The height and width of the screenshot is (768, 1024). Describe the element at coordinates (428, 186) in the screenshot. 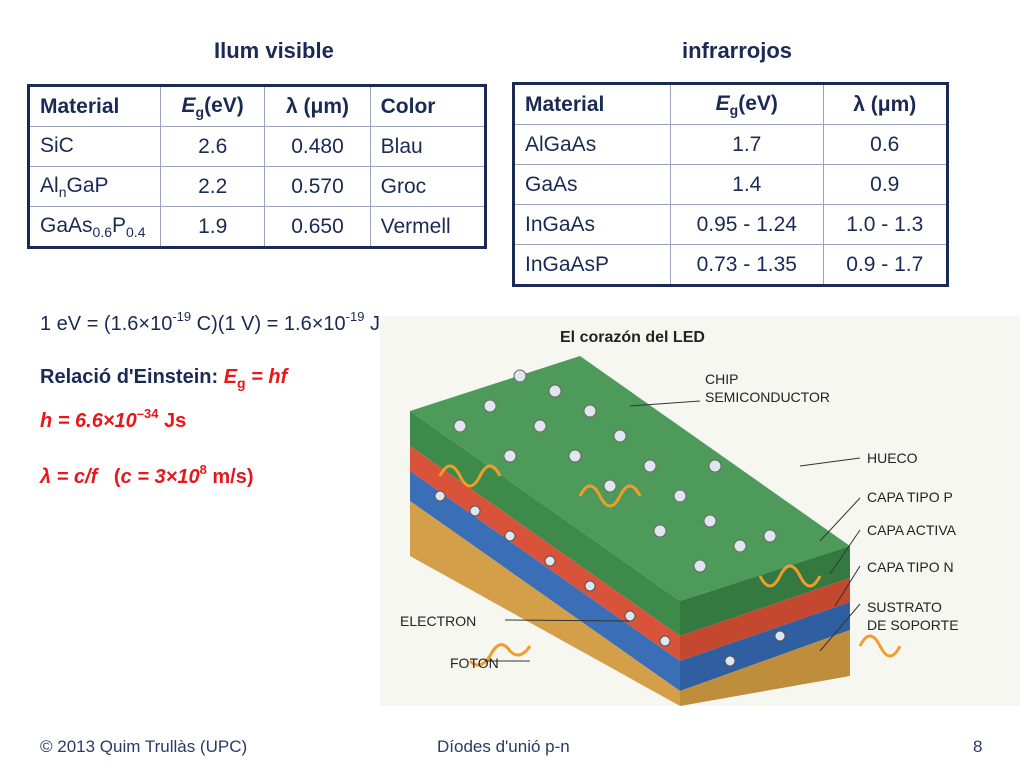

I see `color-cell: Groc` at that location.